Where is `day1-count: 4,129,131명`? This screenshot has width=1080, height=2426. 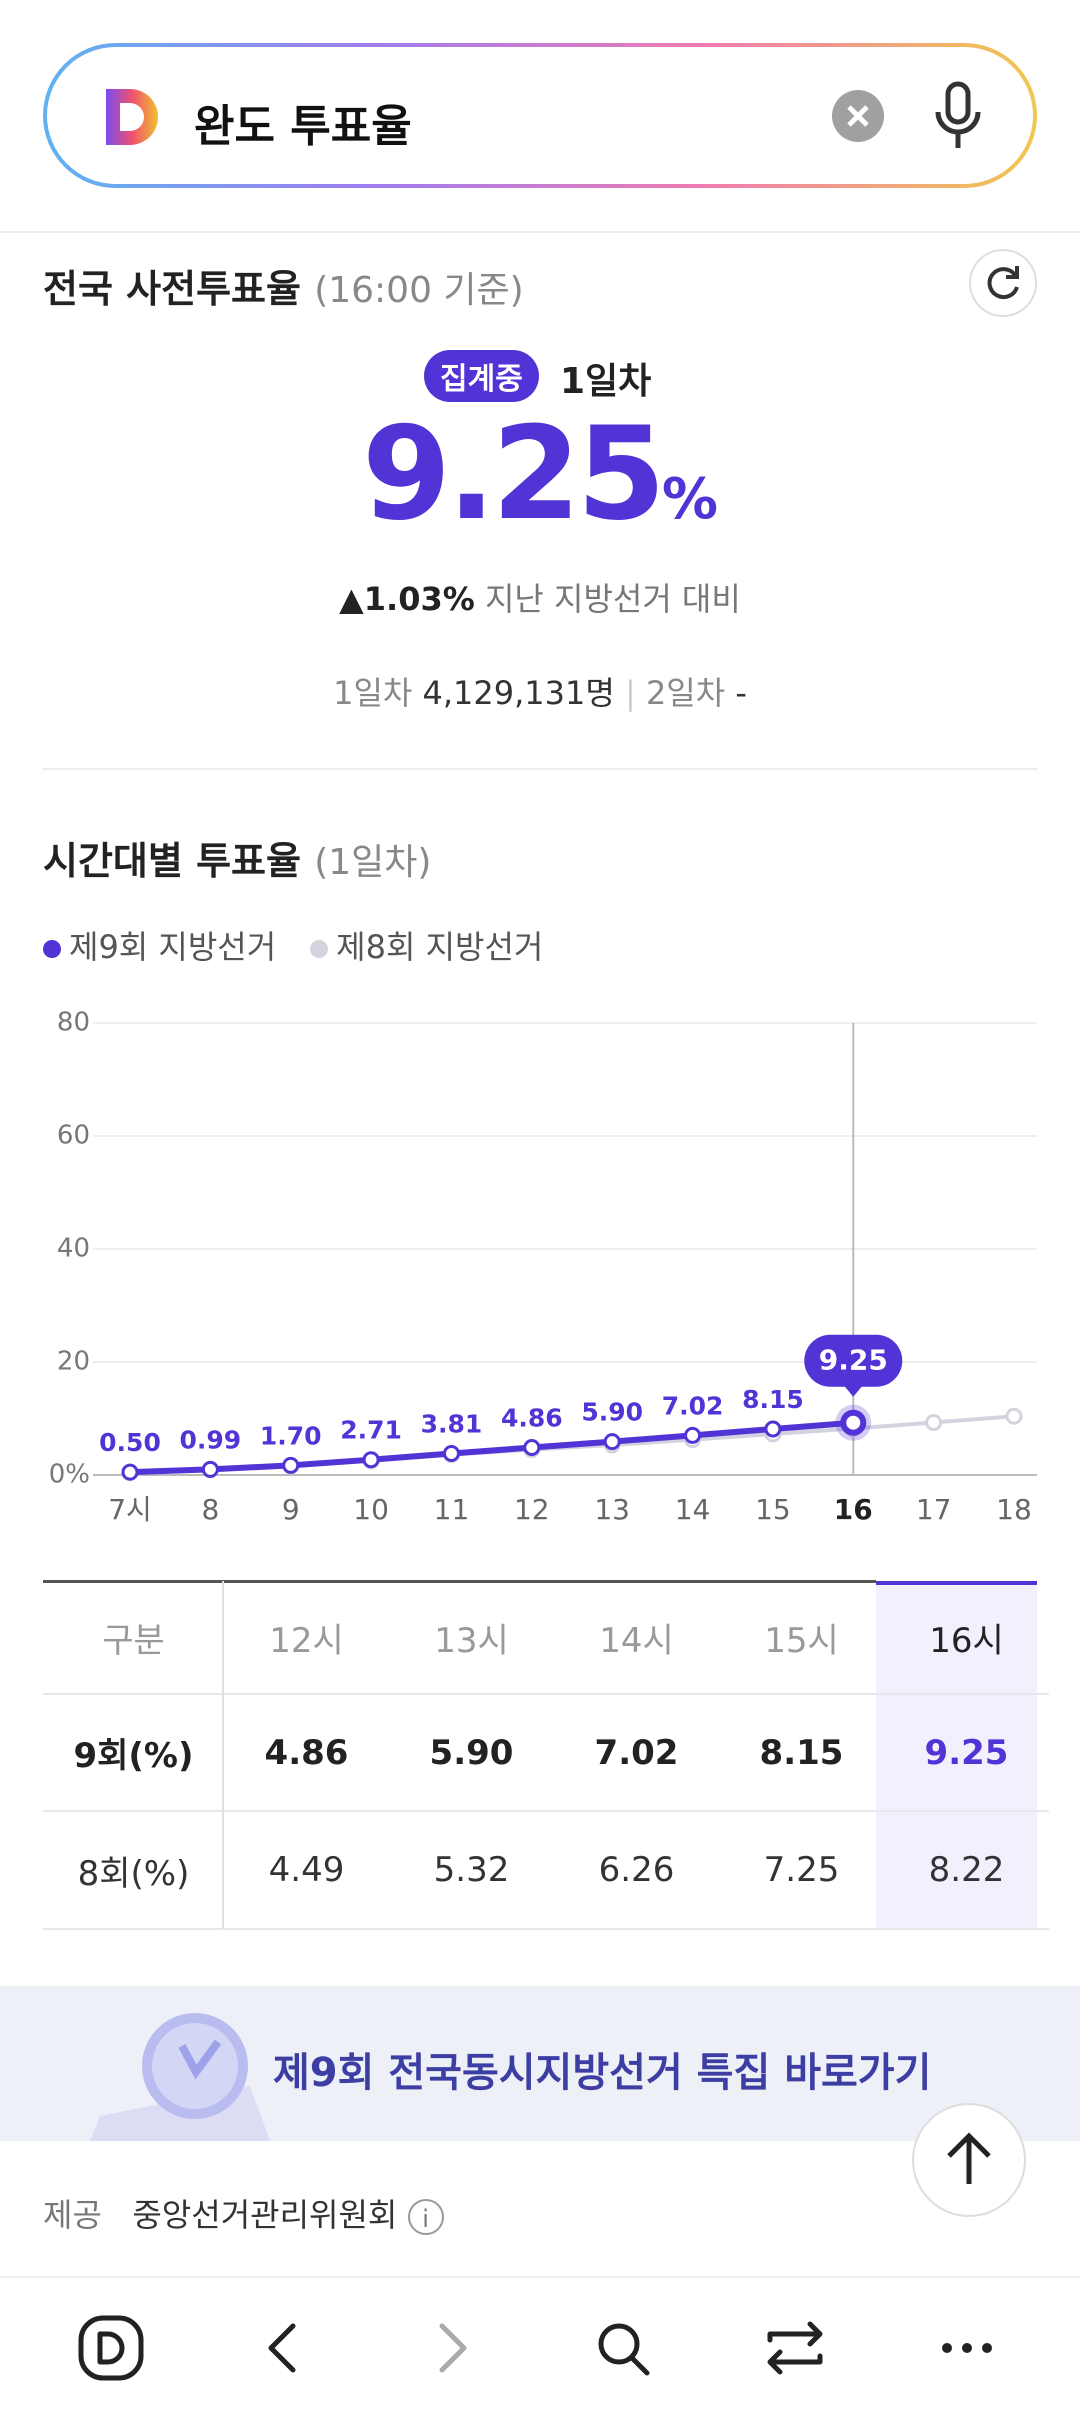
day1-count: 4,129,131명 is located at coordinates (518, 693).